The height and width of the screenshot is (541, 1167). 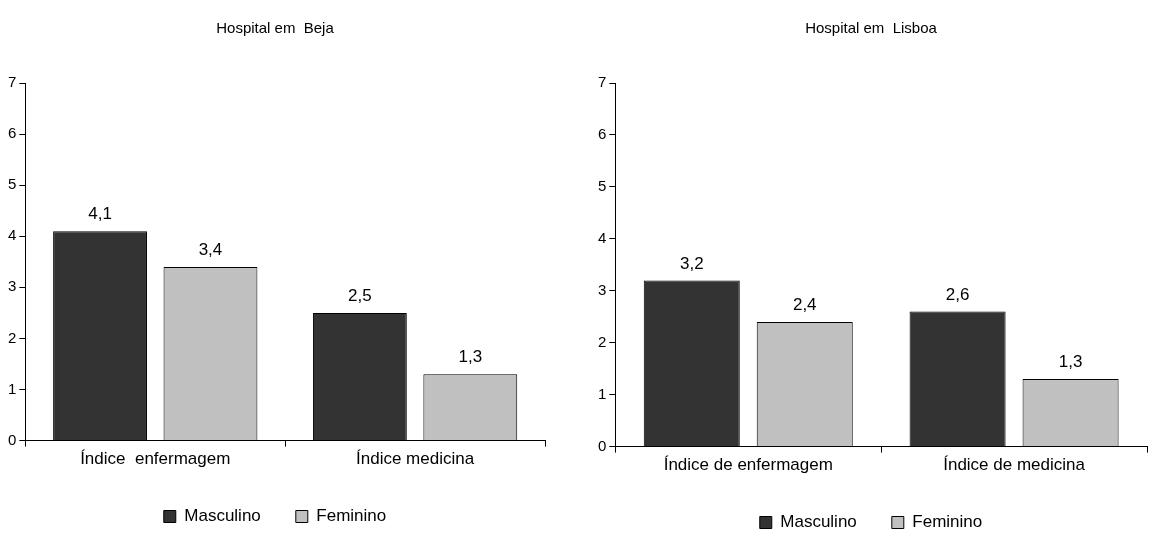 I want to click on data-label: 3,4, so click(x=210, y=250).